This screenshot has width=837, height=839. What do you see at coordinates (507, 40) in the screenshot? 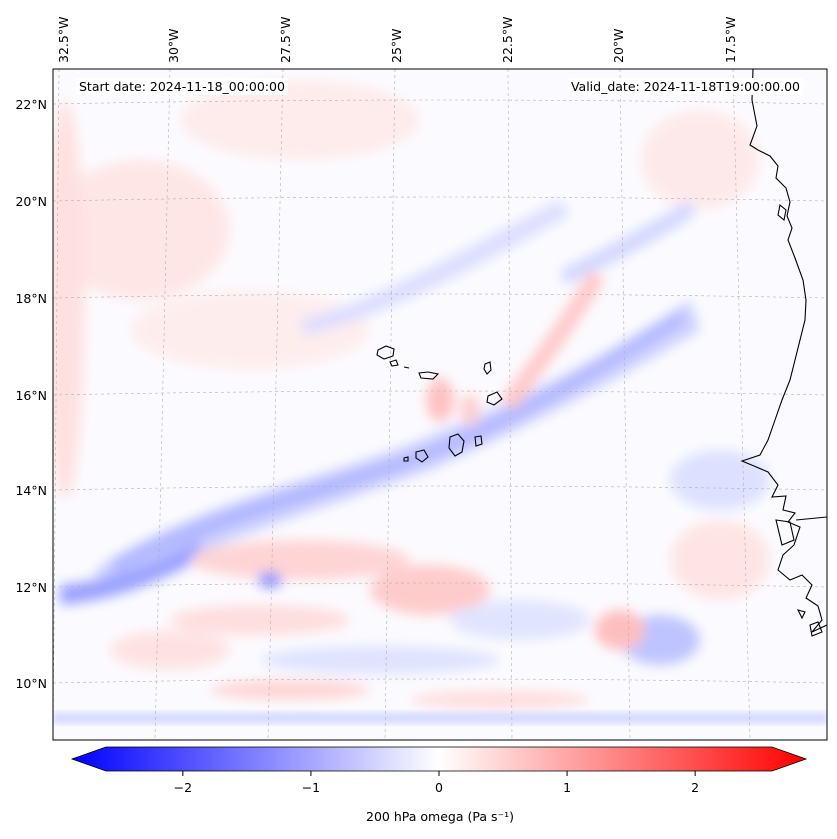
I see `lon-label: 22.5°W` at bounding box center [507, 40].